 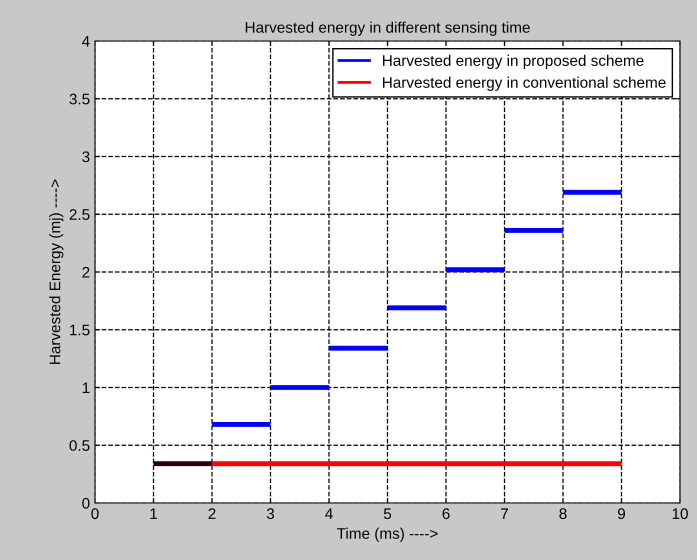 I want to click on x-axis-title: Time (ms) ---->, so click(x=387, y=535).